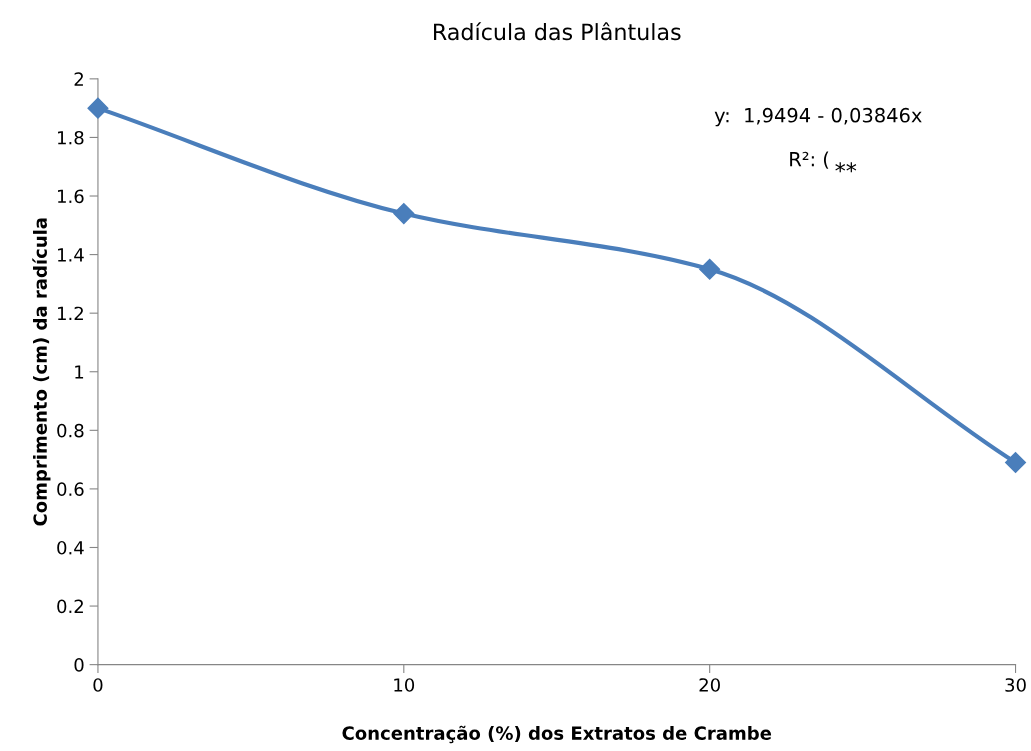 The image size is (1031, 751). I want to click on x-tick-label: 0, so click(98, 685).